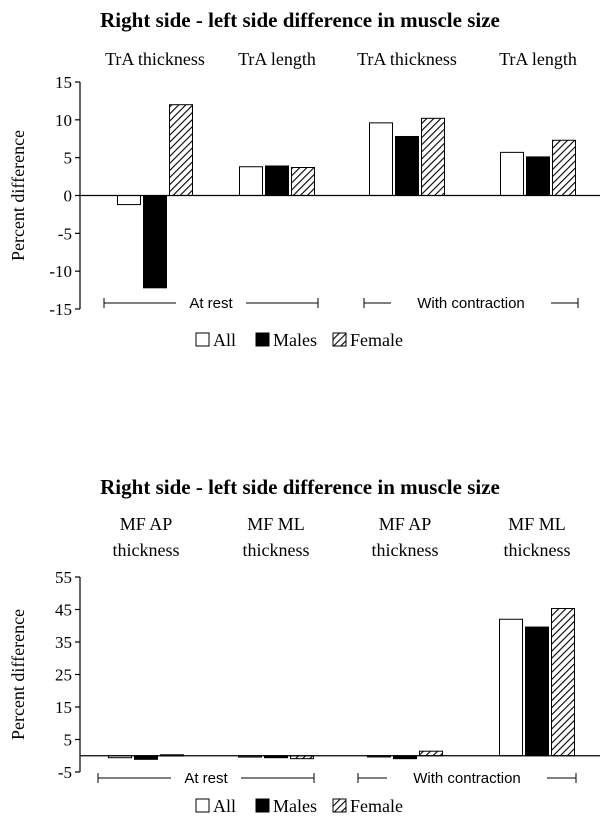  Describe the element at coordinates (63, 675) in the screenshot. I see `y-tick-label: 25` at that location.